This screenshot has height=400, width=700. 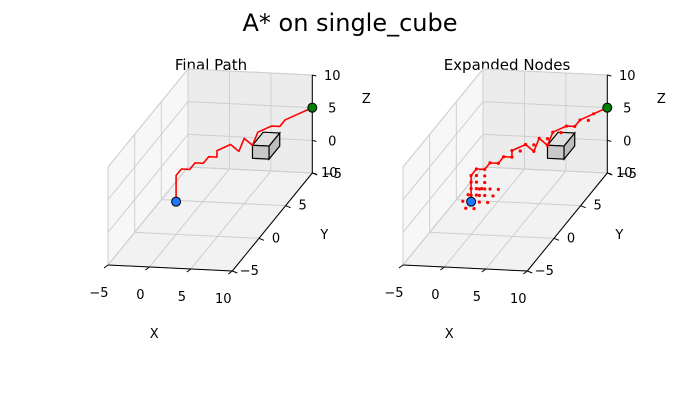 I want to click on back-pane, so click(x=250, y=121).